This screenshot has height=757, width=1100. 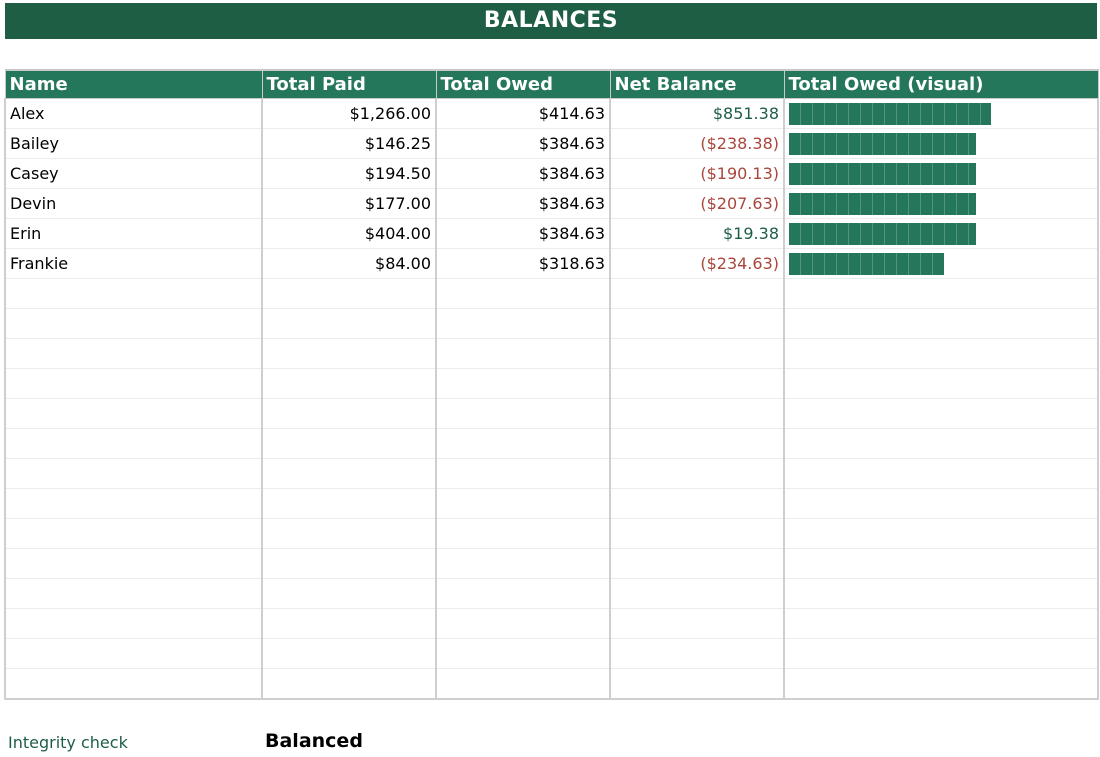 I want to click on cell-total-owed: $318.63, so click(x=523, y=263).